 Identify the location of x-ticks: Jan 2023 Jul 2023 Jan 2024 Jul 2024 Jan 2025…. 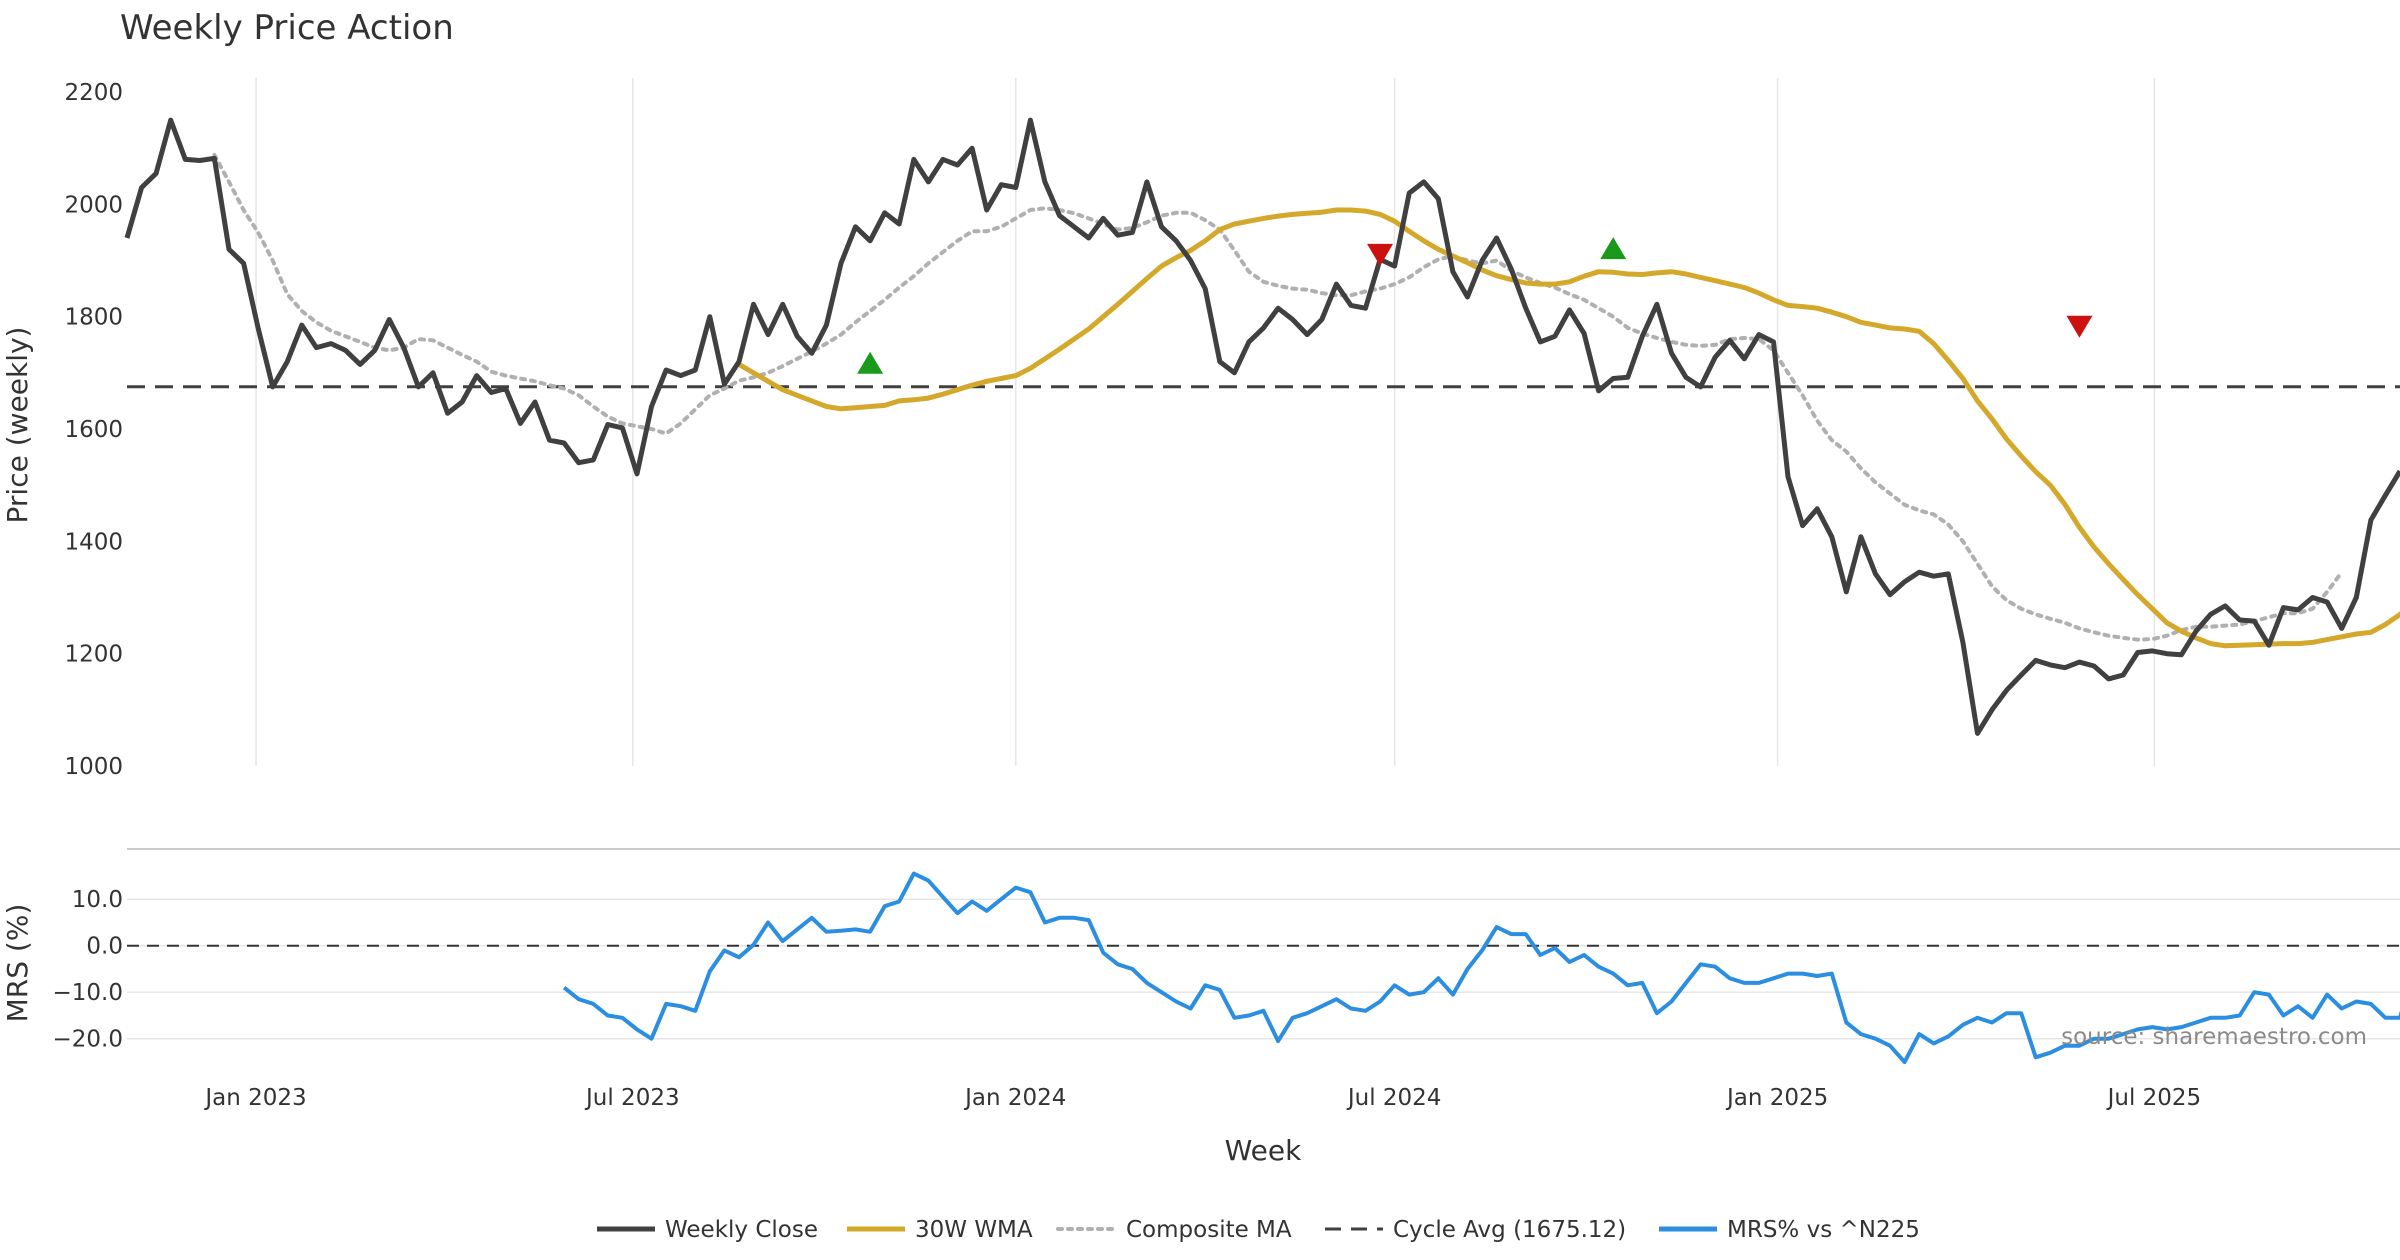
(1202, 1098).